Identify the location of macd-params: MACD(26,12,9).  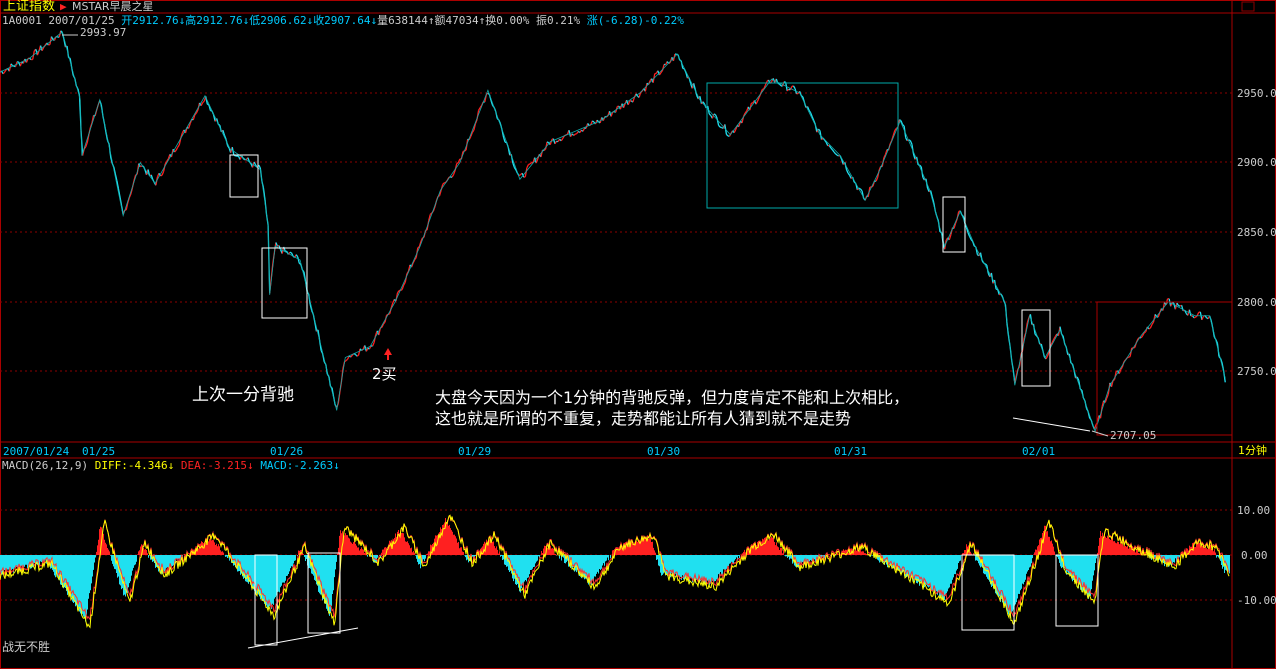
(45, 465).